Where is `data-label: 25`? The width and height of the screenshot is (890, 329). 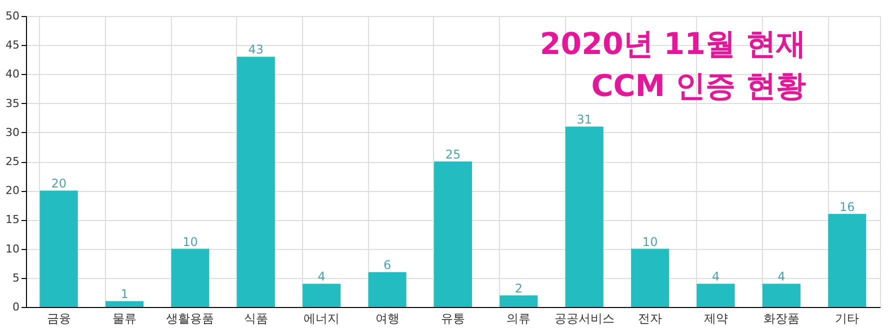 data-label: 25 is located at coordinates (453, 155).